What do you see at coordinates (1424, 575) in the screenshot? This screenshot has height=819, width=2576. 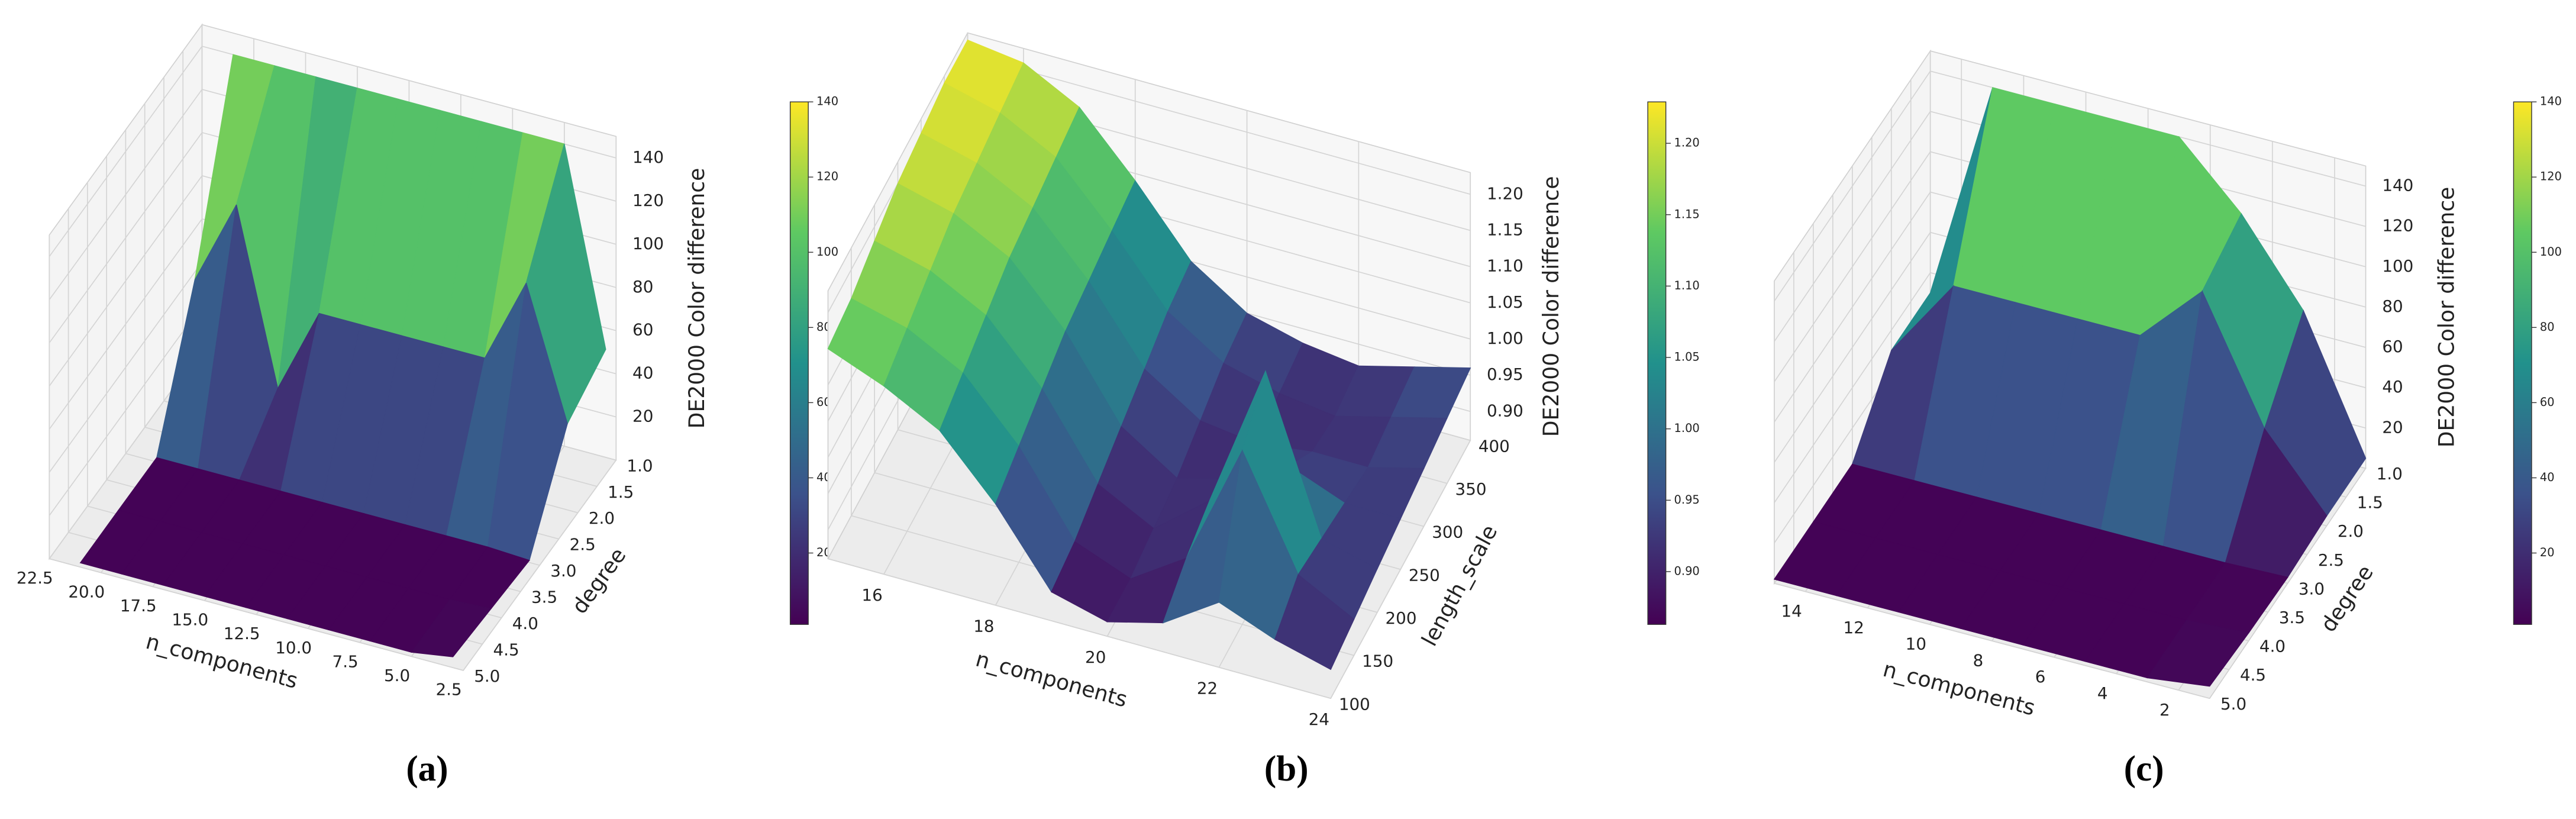 I see `y-tick-label: 250` at bounding box center [1424, 575].